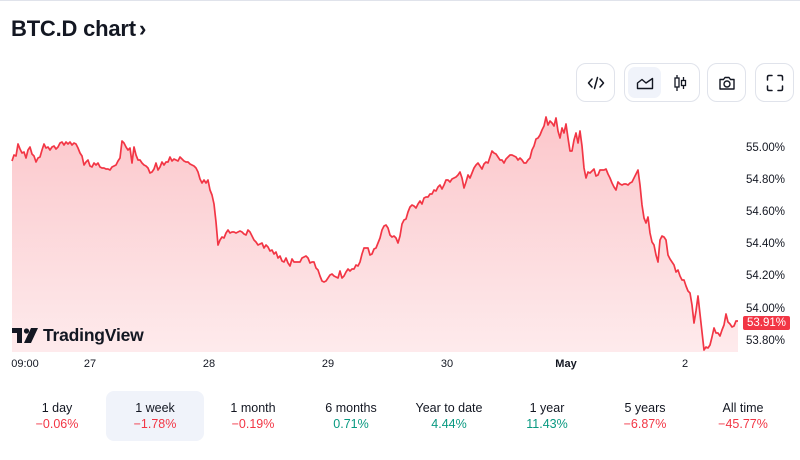 Image resolution: width=800 pixels, height=460 pixels. Describe the element at coordinates (743, 416) in the screenshot. I see `period-all-time: All time −45.77%` at that location.